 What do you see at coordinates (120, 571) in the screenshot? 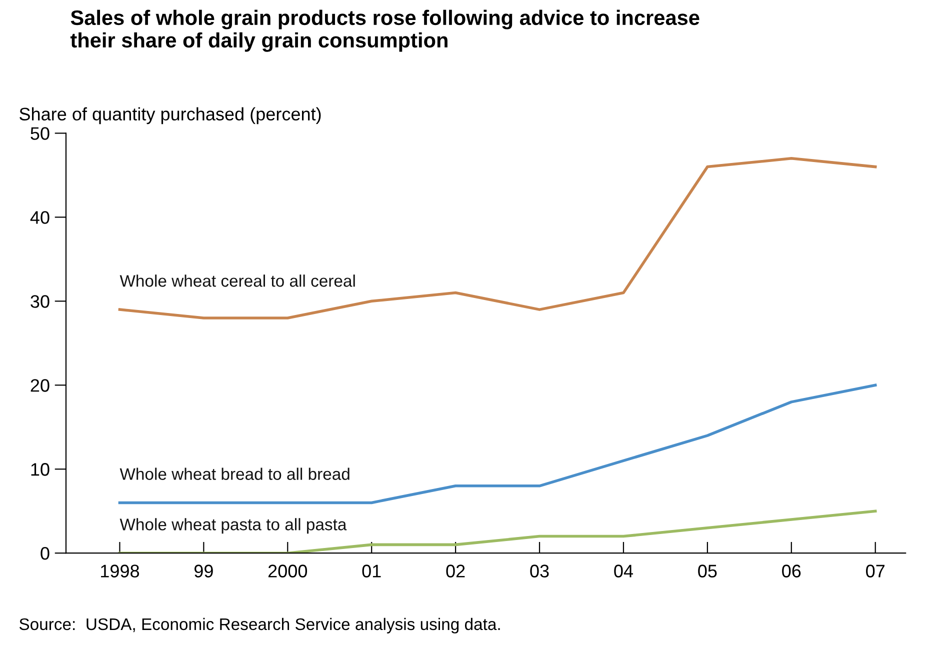
I see `x-tick-label: 1998` at bounding box center [120, 571].